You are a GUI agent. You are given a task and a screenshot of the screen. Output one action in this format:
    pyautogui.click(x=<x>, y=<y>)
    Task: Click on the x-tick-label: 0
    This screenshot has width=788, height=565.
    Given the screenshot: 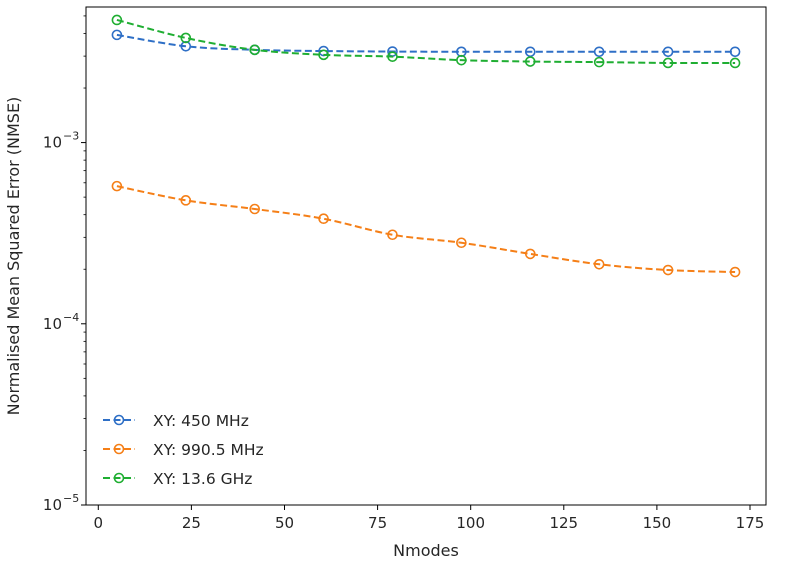 What is the action you would take?
    pyautogui.click(x=99, y=523)
    